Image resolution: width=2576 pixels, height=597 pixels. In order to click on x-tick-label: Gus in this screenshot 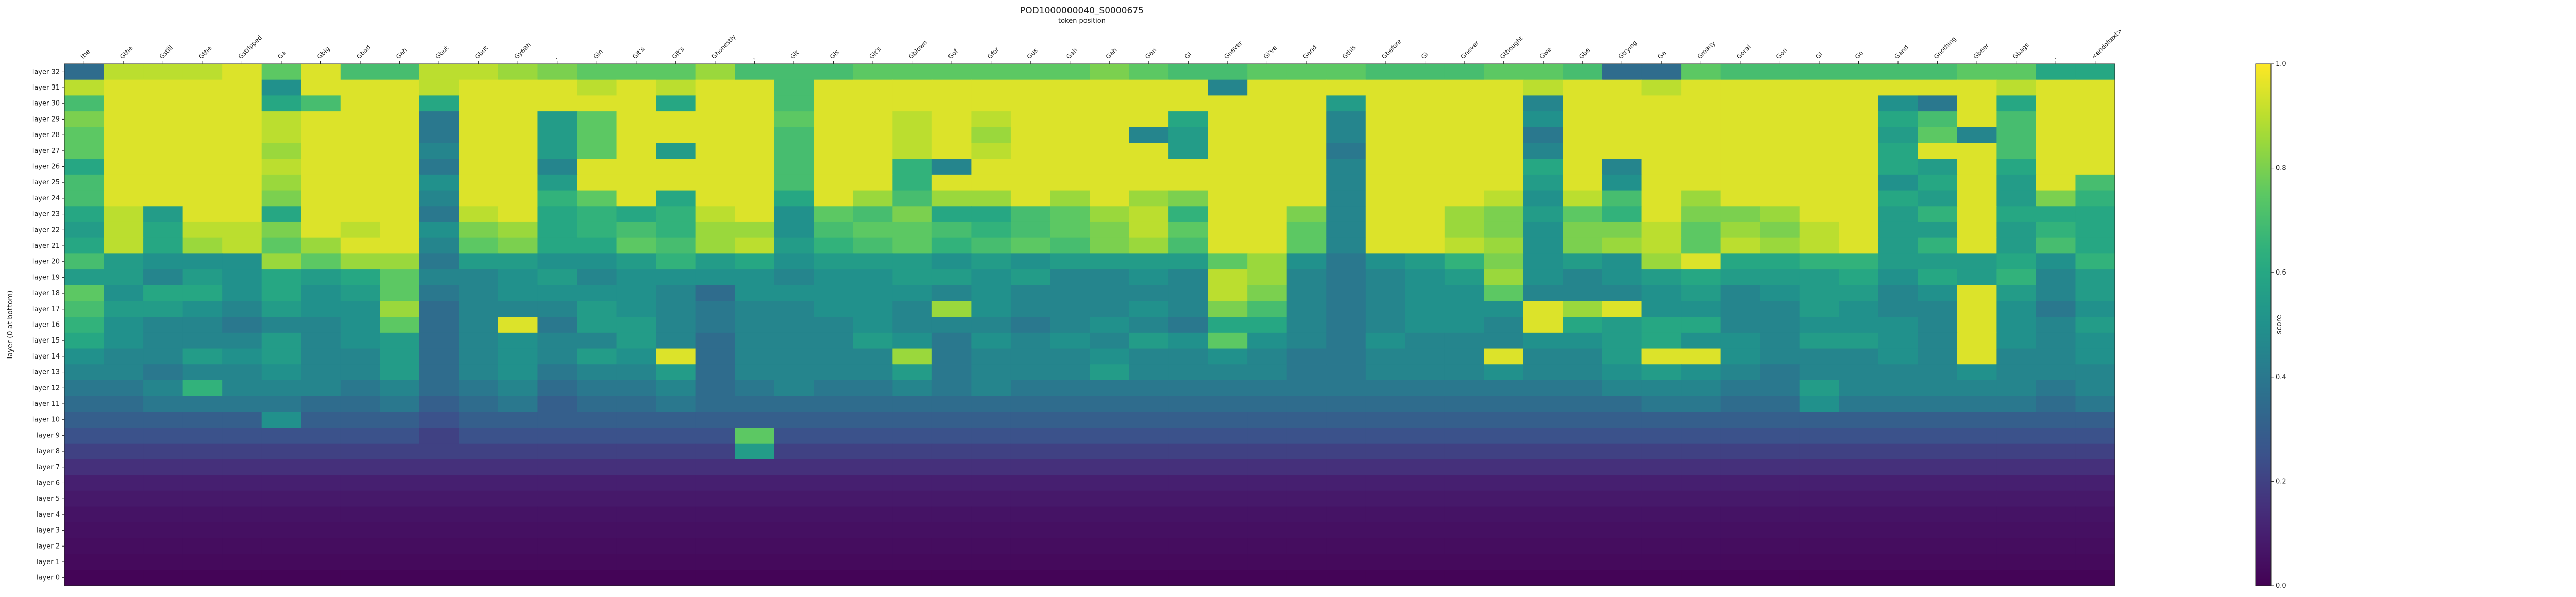, I will do `click(1032, 53)`.